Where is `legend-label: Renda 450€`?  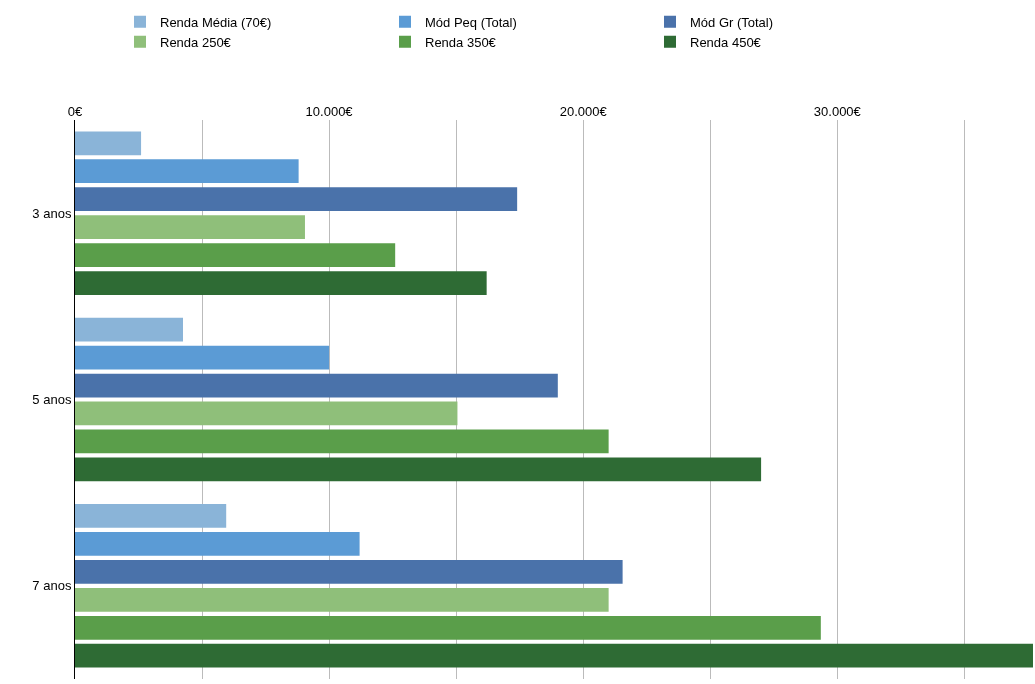 legend-label: Renda 450€ is located at coordinates (726, 42).